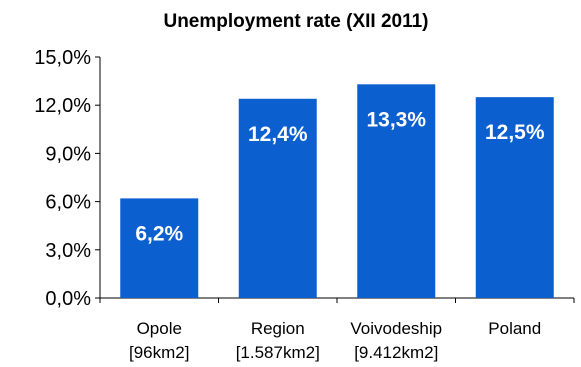 This screenshot has width=581, height=367. I want to click on x-category-label: Voivodeship, so click(396, 328).